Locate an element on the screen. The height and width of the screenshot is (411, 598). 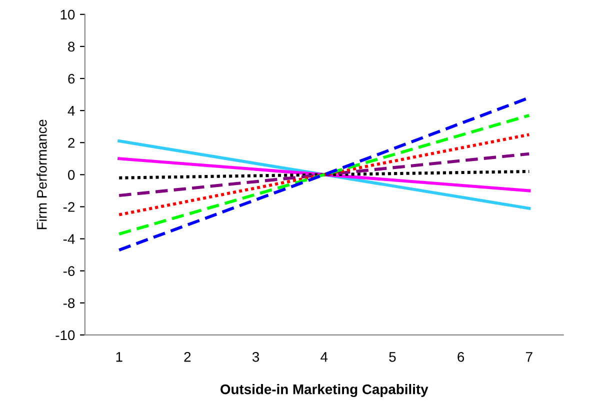
y-tick-label: -2 is located at coordinates (68, 207).